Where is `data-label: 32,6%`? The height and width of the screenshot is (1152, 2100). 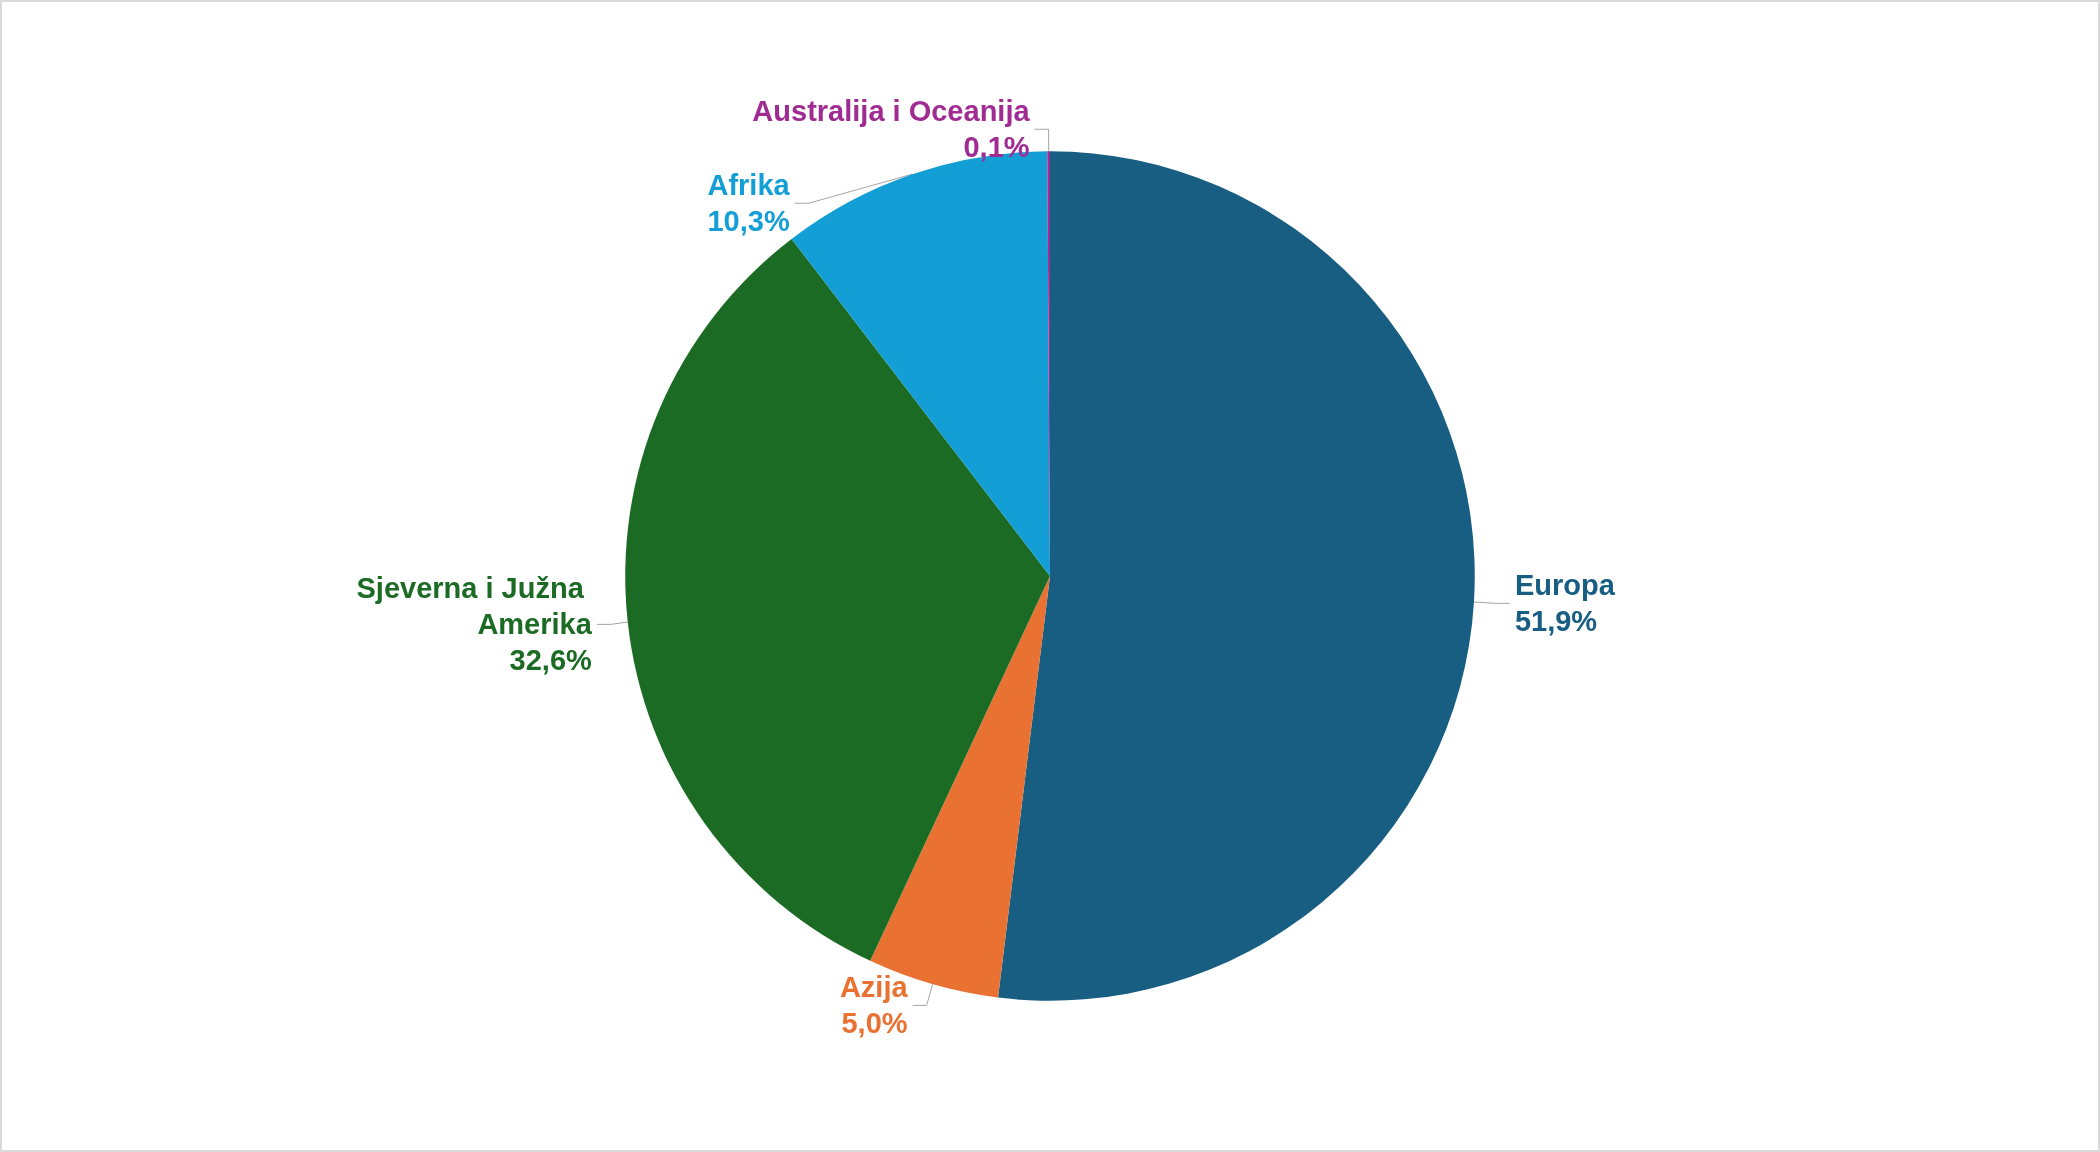 data-label: 32,6% is located at coordinates (551, 660).